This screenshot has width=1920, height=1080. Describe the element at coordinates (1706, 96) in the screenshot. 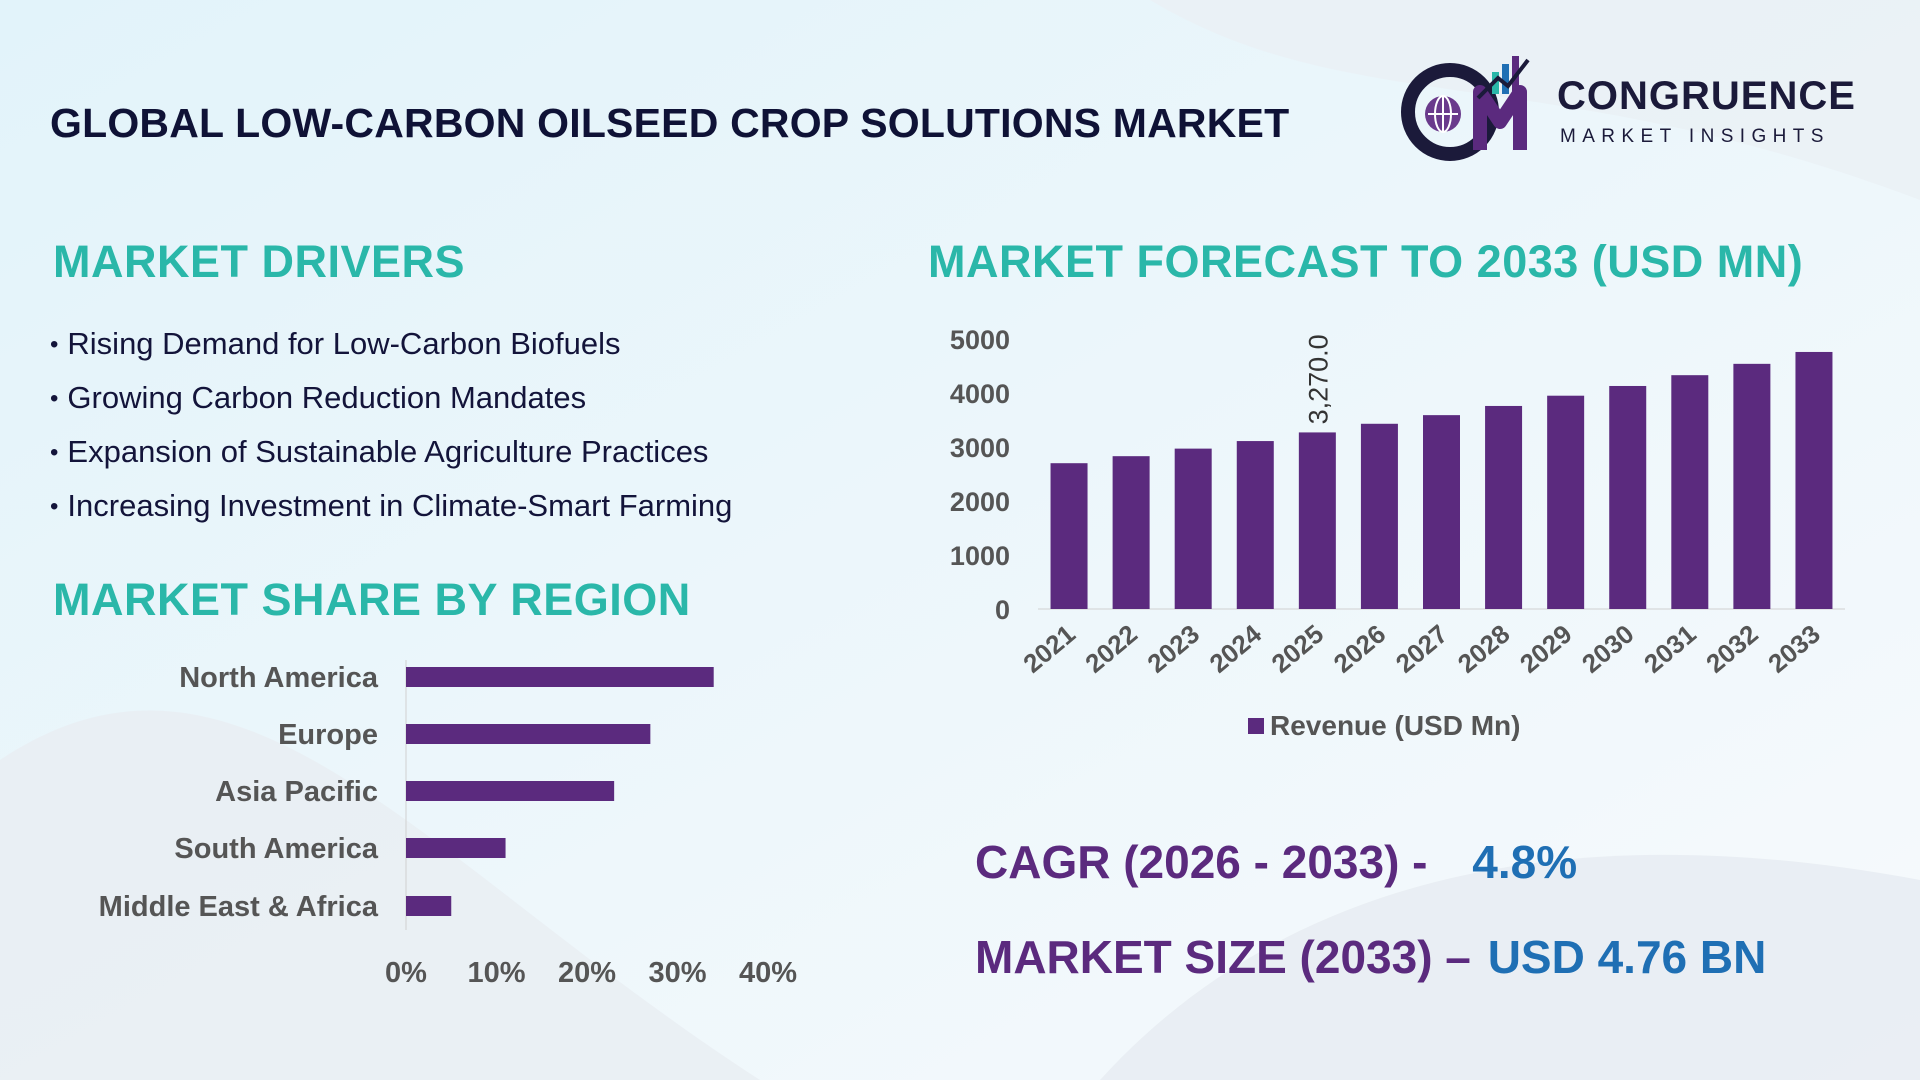

I see `logo-name: CONGRUENCE` at that location.